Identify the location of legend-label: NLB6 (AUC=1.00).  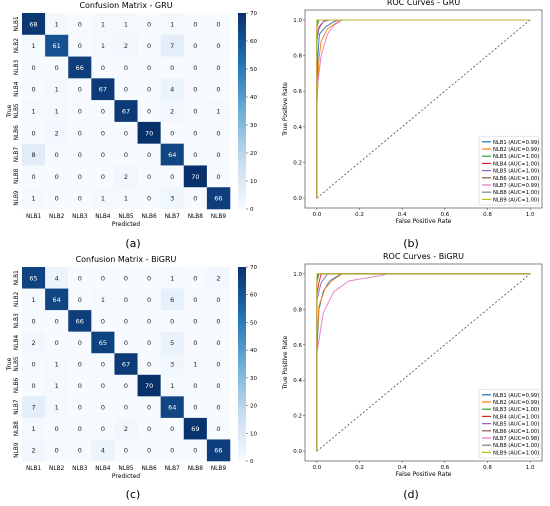
(516, 432).